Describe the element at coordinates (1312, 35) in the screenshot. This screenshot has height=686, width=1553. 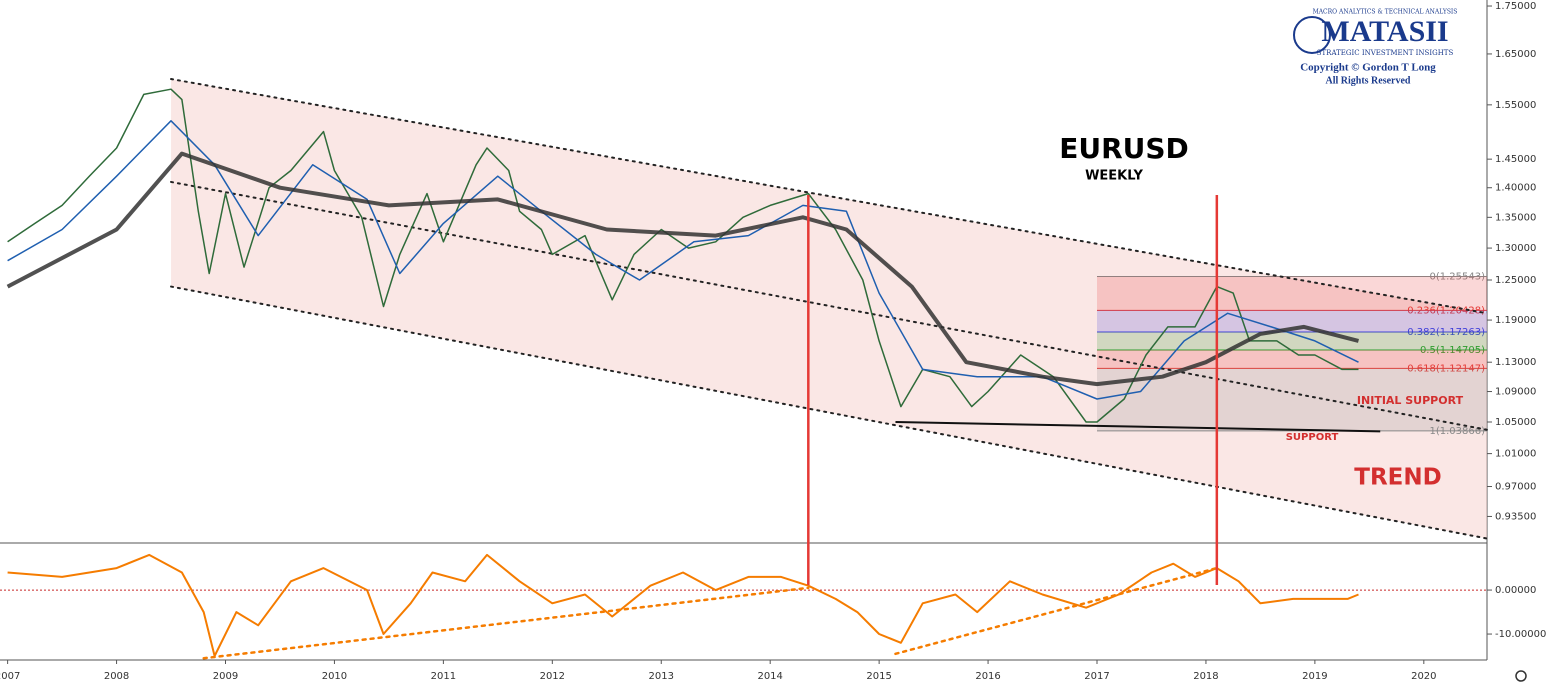
I see `logo-icon` at that location.